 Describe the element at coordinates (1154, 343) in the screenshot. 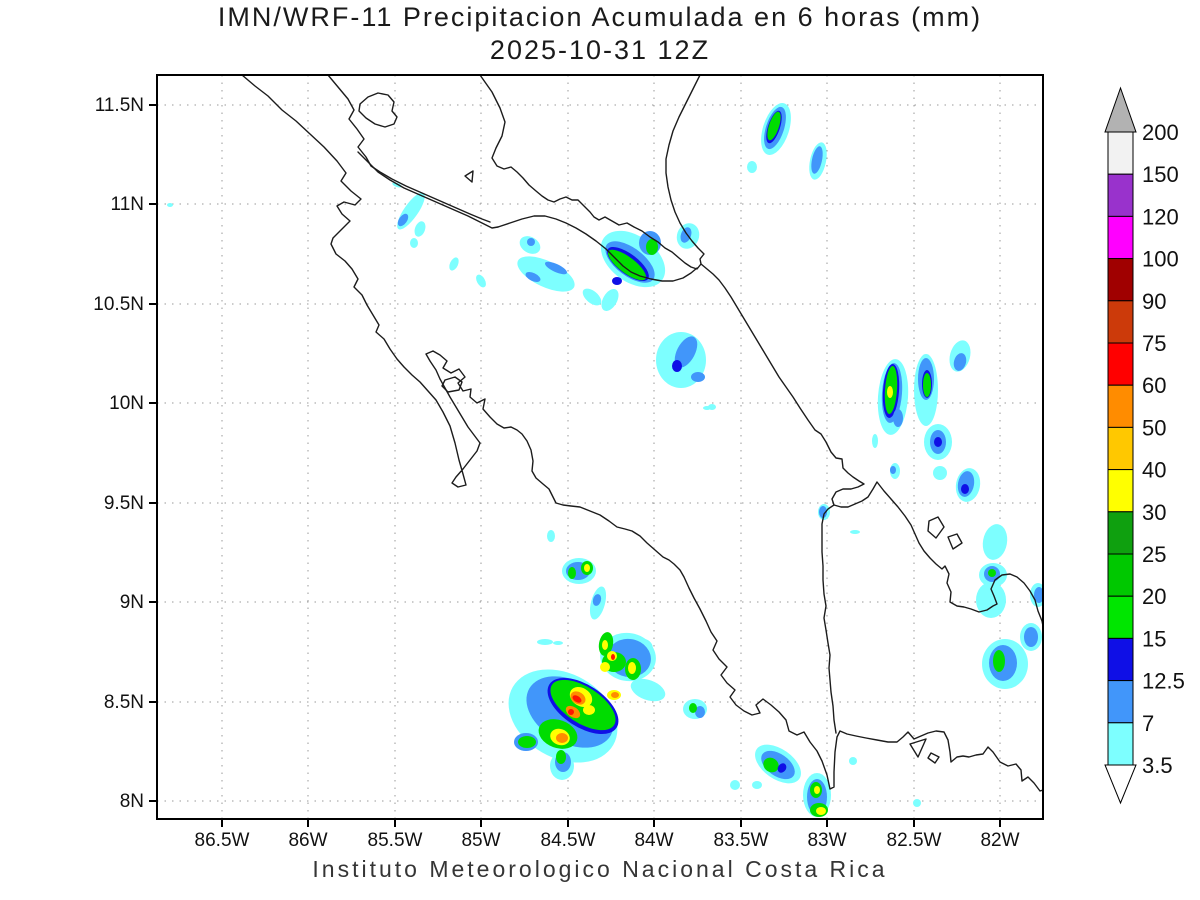

I see `colorbar-label: 75` at that location.